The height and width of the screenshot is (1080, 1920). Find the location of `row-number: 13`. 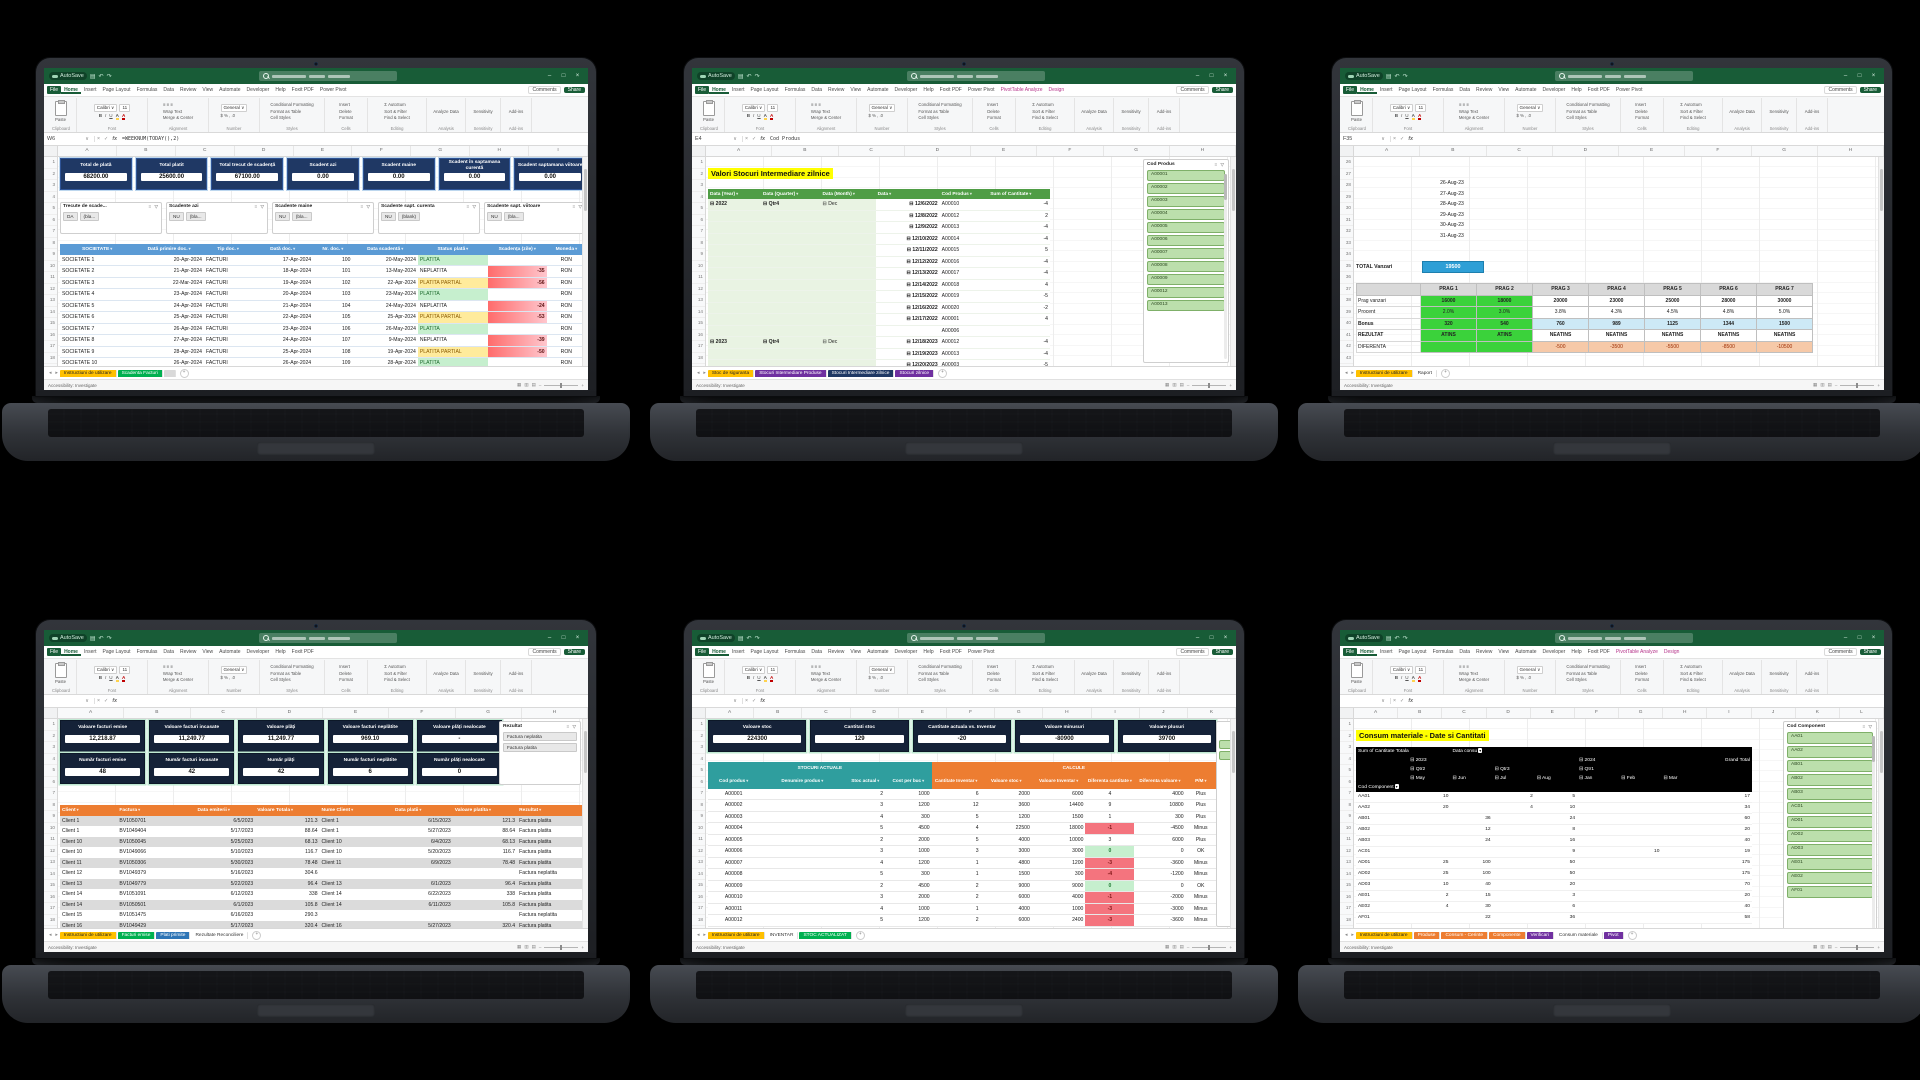

row-number: 13 is located at coordinates (698, 863).